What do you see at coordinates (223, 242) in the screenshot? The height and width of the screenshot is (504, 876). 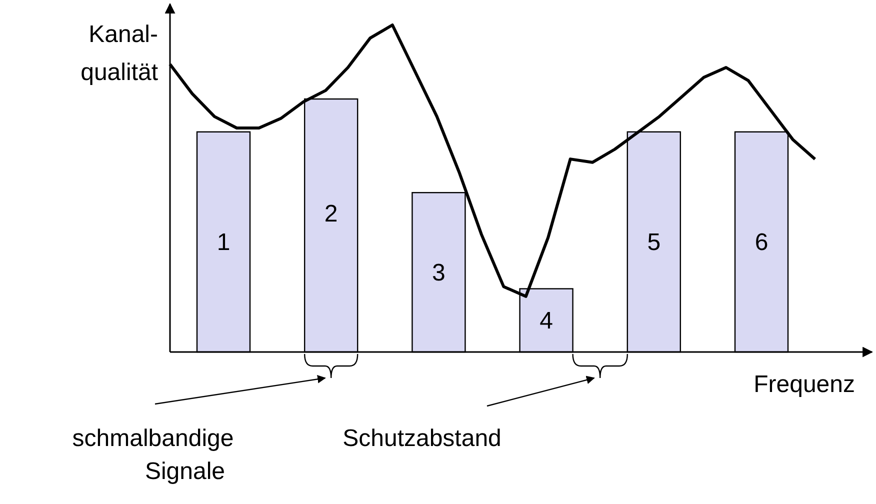 I see `annotation: 1` at bounding box center [223, 242].